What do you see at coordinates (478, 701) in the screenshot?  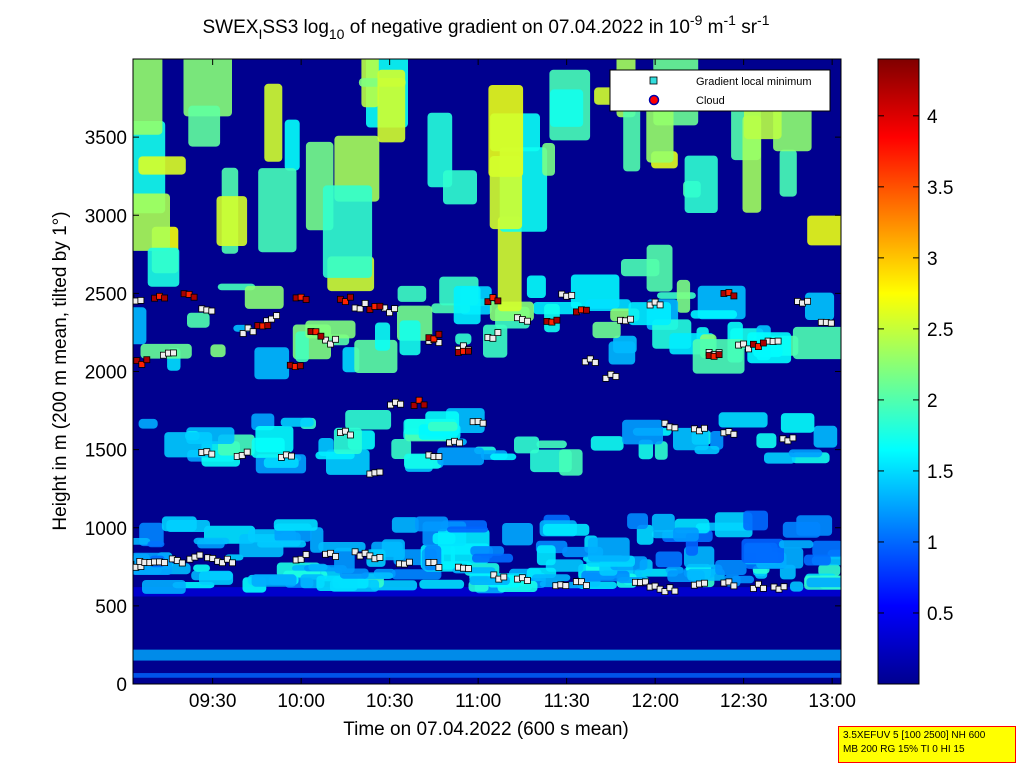 I see `x-tick-label: 11:00` at bounding box center [478, 701].